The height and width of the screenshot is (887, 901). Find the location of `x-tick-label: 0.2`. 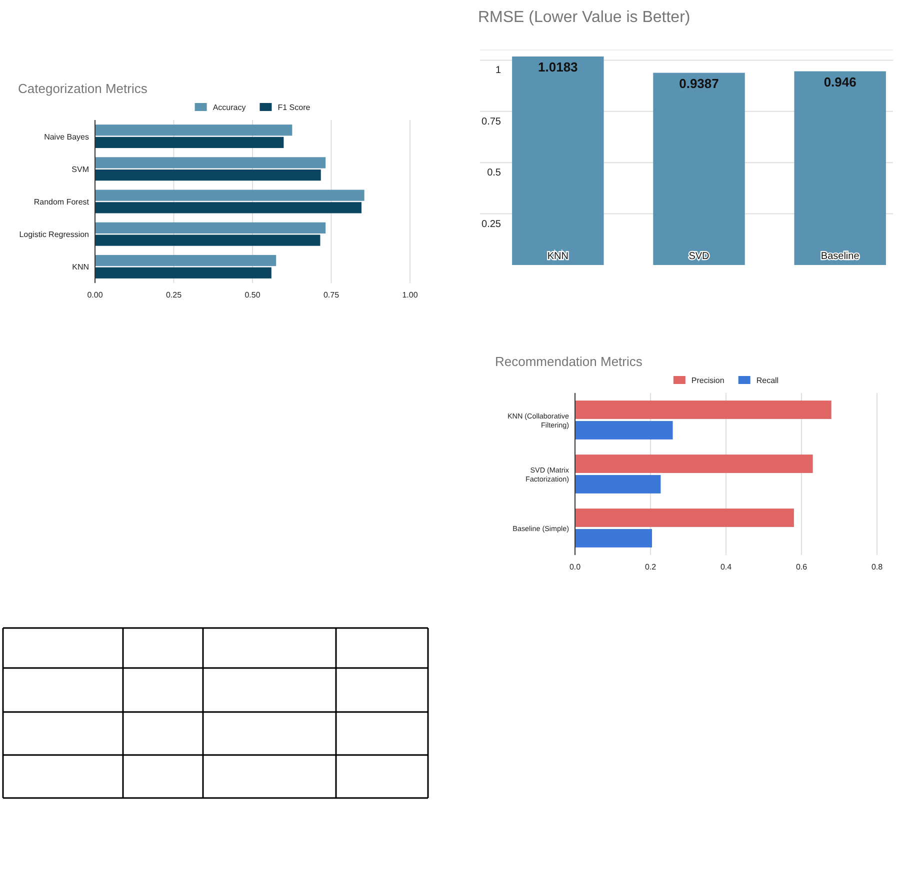

x-tick-label: 0.2 is located at coordinates (650, 567).